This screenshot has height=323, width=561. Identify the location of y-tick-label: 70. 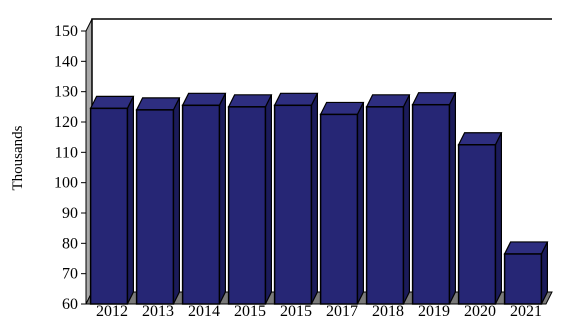
(70, 274).